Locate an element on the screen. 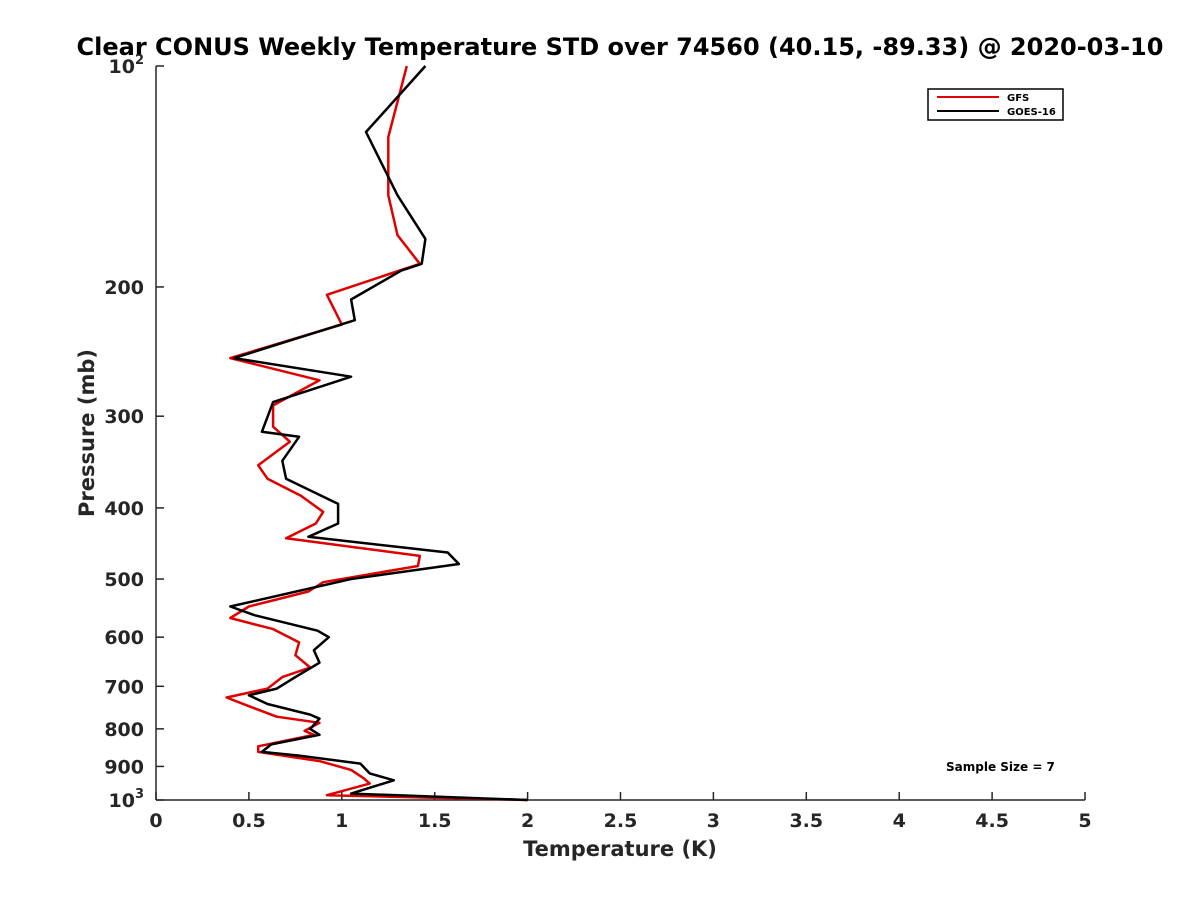  legend-box is located at coordinates (995, 104).